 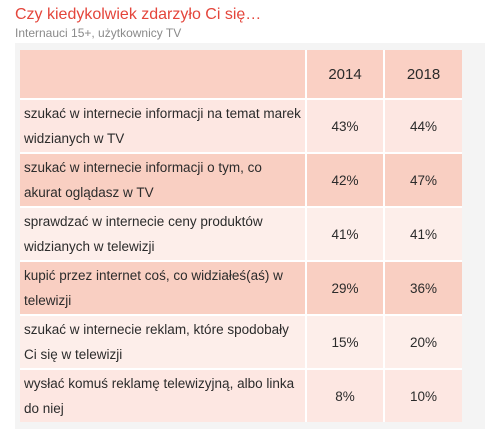 I want to click on value-2014: 42%, so click(x=345, y=180).